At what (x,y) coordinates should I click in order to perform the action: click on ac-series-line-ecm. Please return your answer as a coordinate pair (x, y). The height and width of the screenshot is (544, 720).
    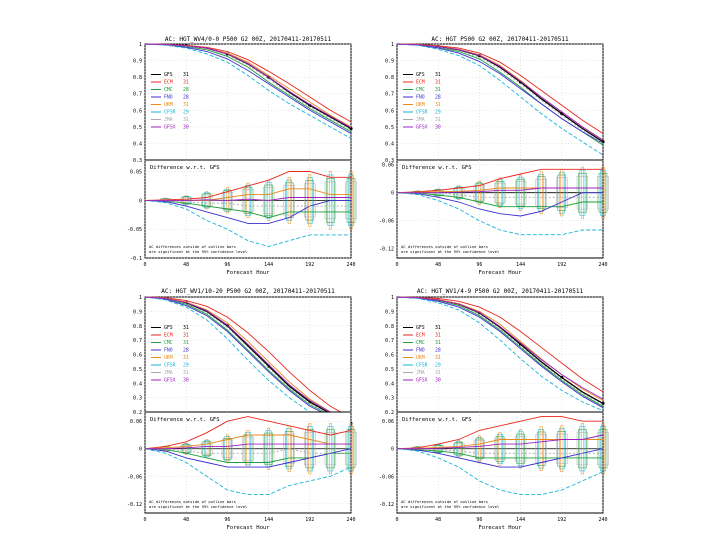
    Looking at the image, I should click on (500, 344).